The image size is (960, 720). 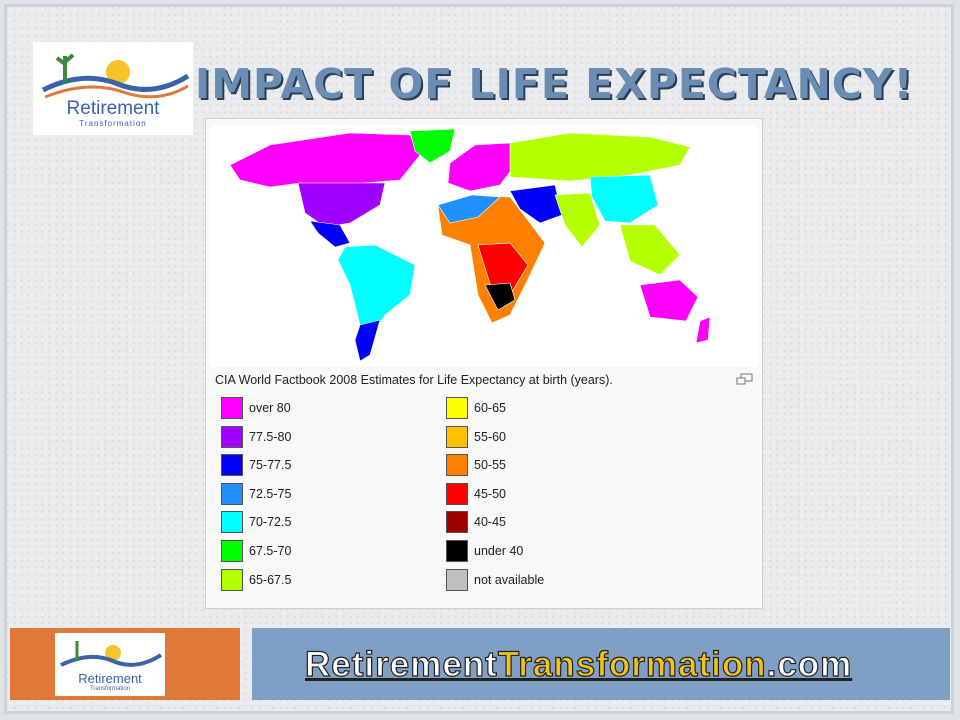 I want to click on footer-logo-graphic, so click(x=111, y=654).